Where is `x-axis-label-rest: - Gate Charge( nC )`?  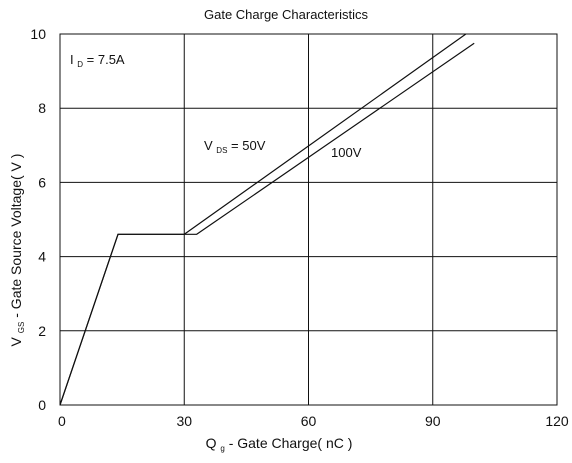
x-axis-label-rest: - Gate Charge( nC ) is located at coordinates (291, 443).